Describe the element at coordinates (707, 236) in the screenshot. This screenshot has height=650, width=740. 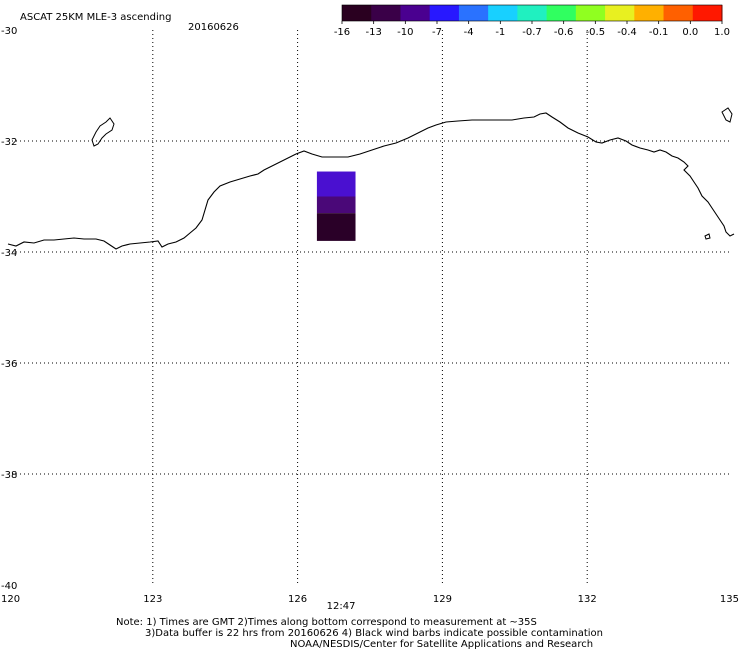
I see `island-small` at that location.